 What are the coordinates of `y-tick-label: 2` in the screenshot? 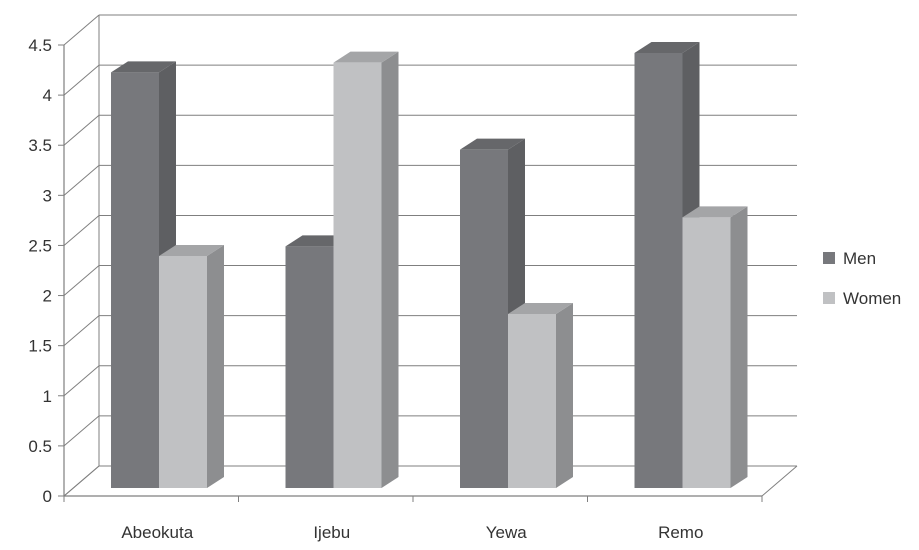 It's located at (47, 296).